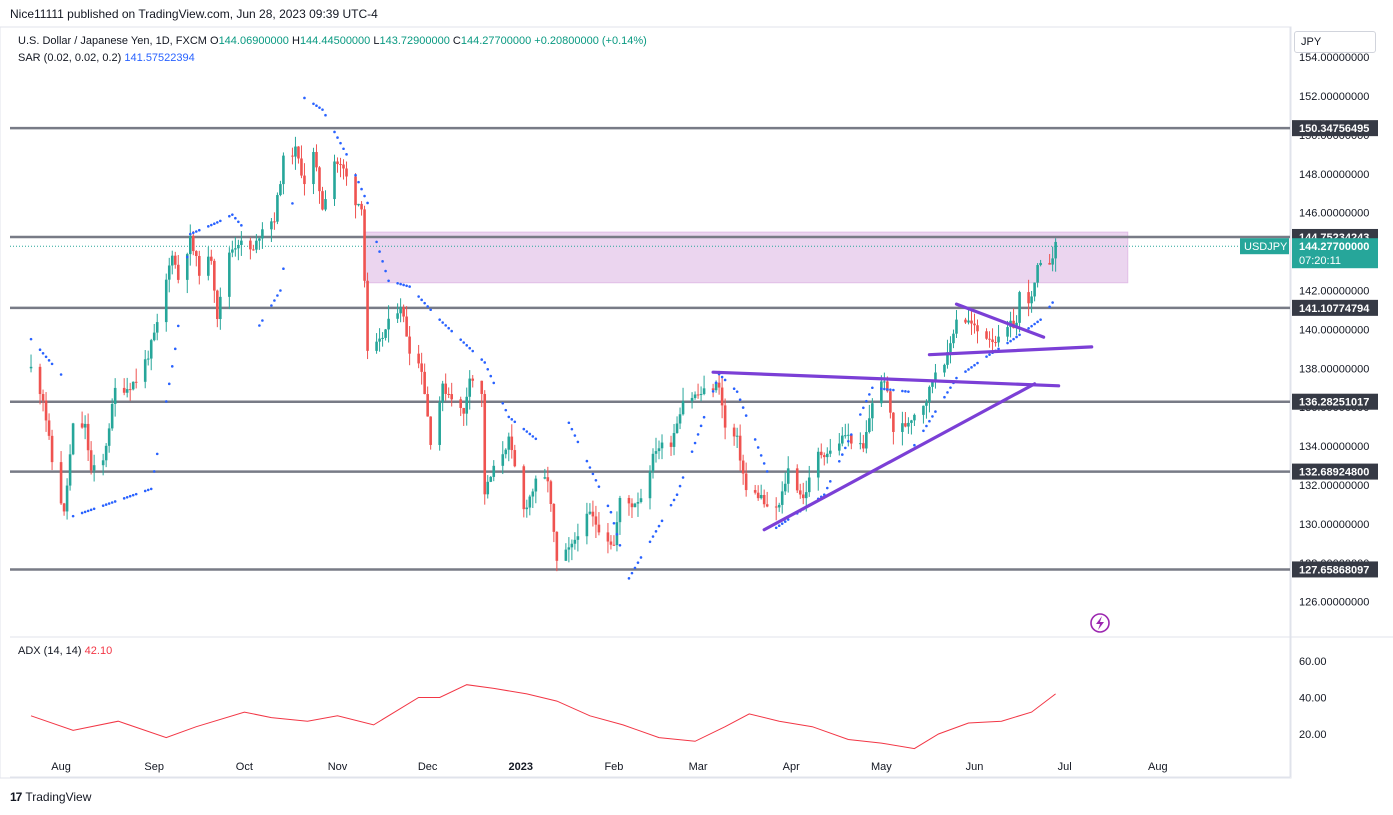 This screenshot has height=815, width=1393. What do you see at coordinates (1100, 623) in the screenshot?
I see `flash-icon` at bounding box center [1100, 623].